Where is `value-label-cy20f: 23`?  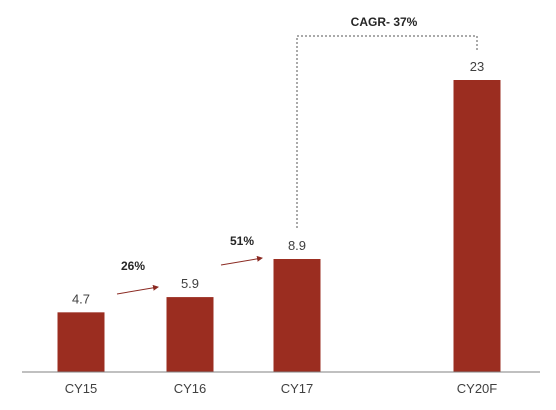
value-label-cy20f: 23 is located at coordinates (477, 66).